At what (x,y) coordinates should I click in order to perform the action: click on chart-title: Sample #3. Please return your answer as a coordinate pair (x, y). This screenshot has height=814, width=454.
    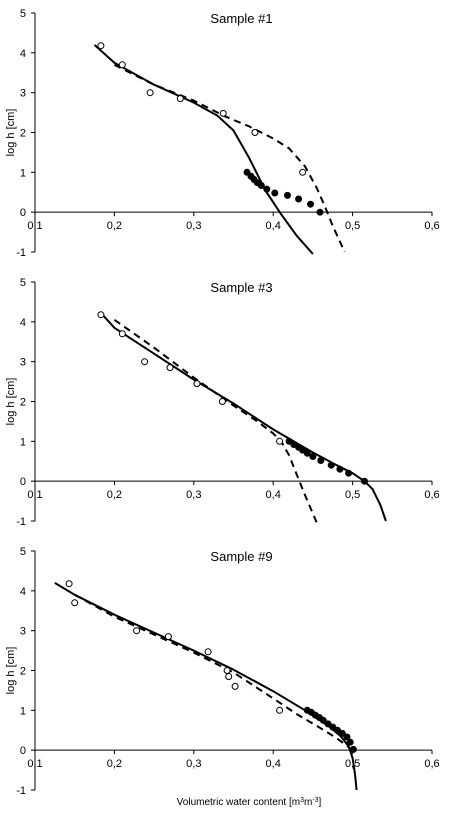
    Looking at the image, I should click on (241, 287).